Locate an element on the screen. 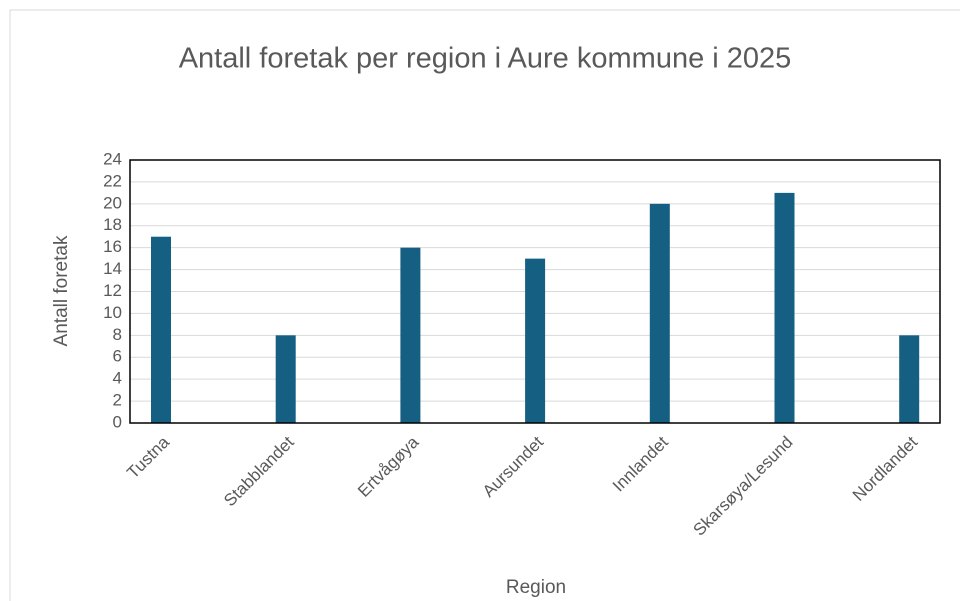  y-tick-label: 22 is located at coordinates (112, 180).